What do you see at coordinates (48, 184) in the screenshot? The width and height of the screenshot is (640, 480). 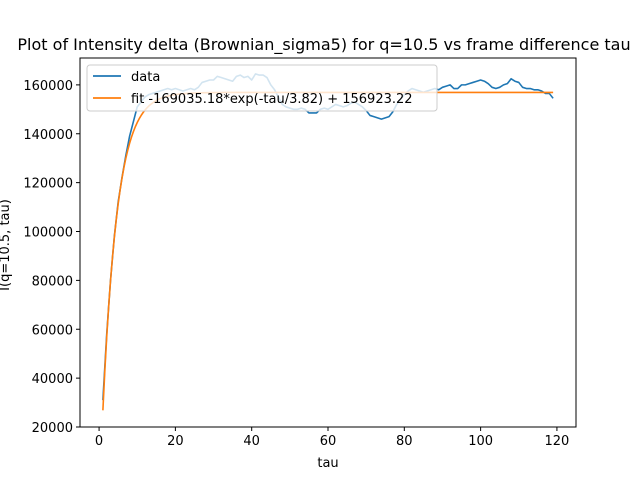 I see `y-tick-label: 120000` at bounding box center [48, 184].